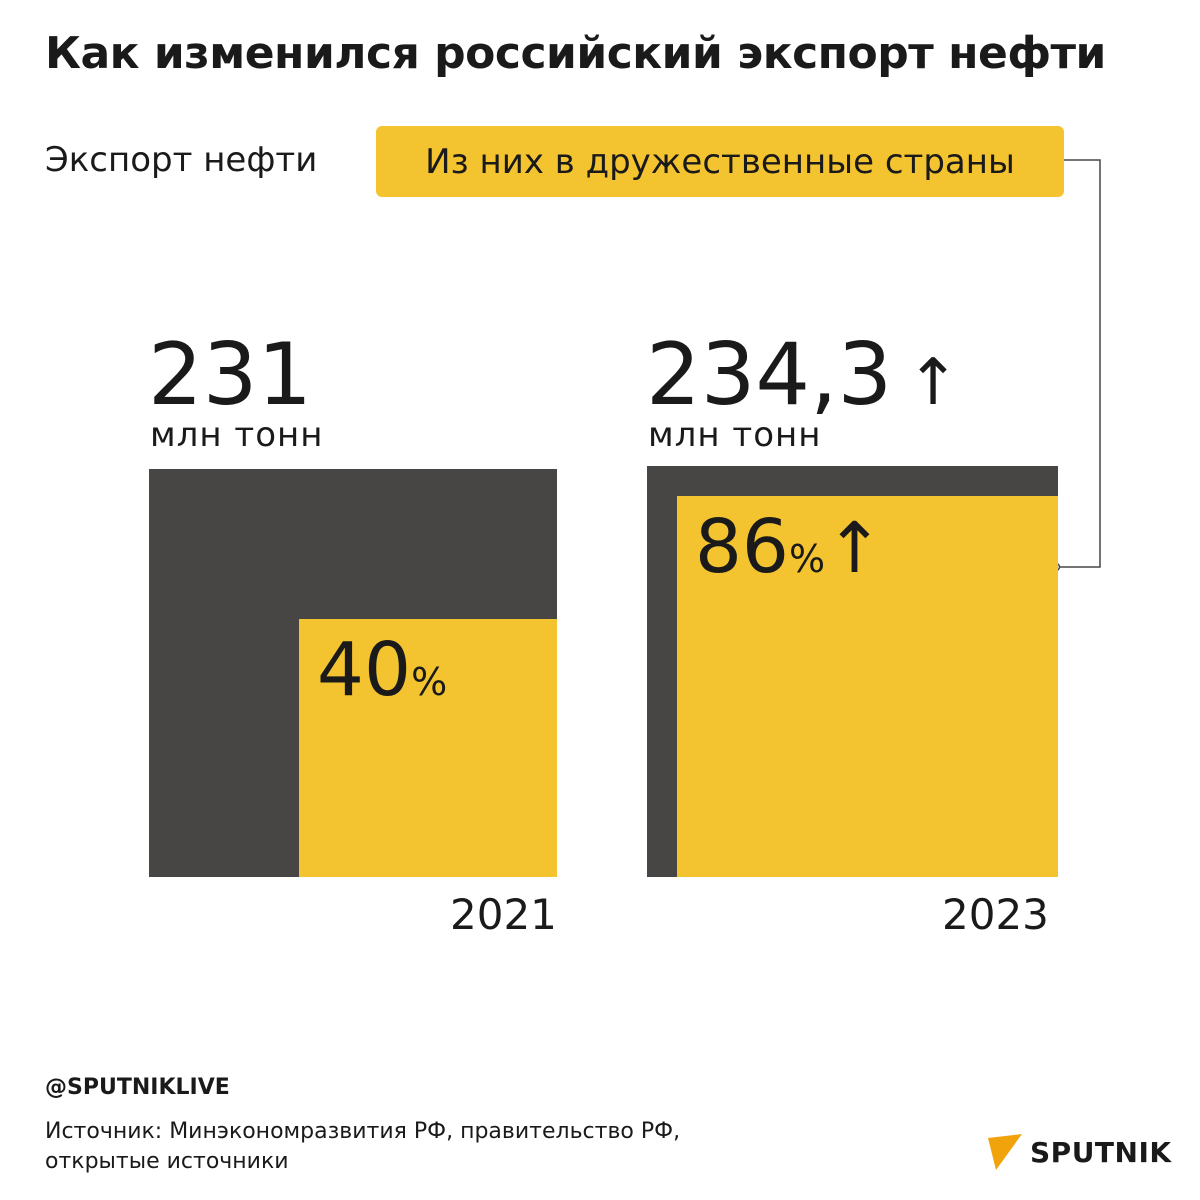 The width and height of the screenshot is (1200, 1200). I want to click on sputnik-logo-icon, so click(1005, 1152).